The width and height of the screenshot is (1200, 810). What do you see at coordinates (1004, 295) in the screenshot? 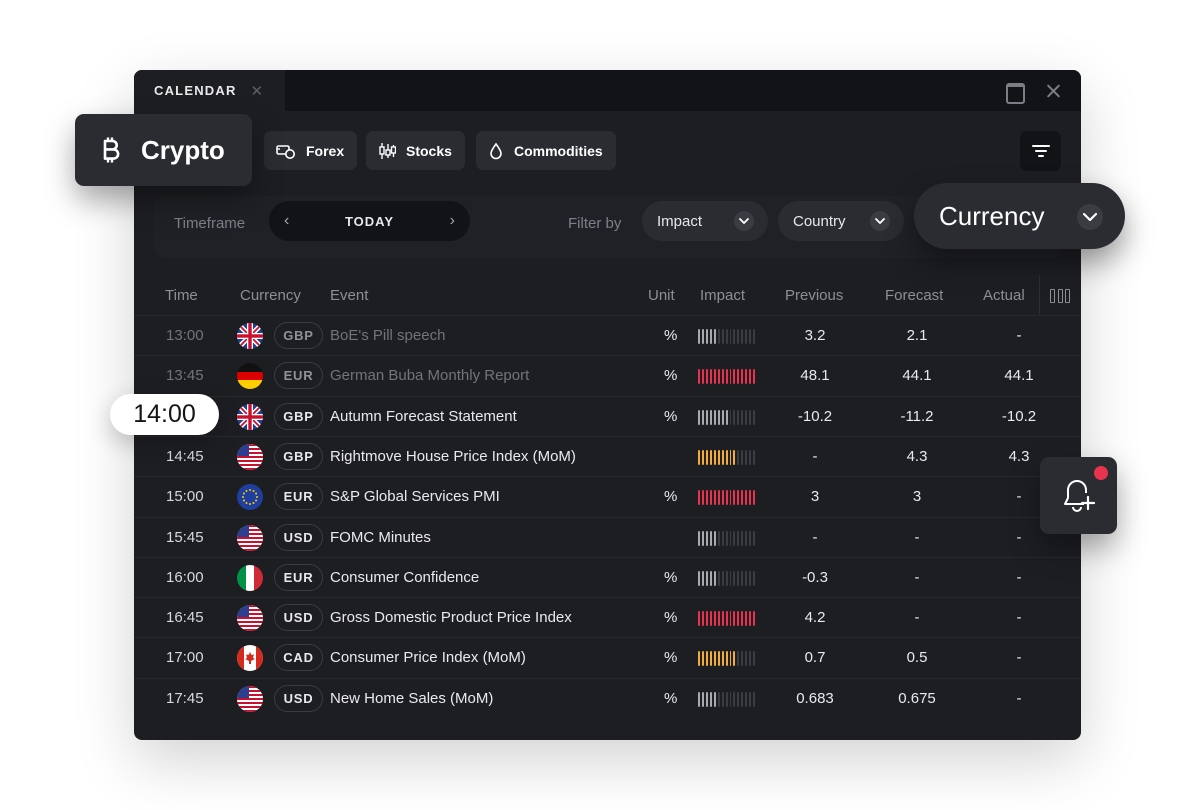
I see `column-actual: Actual` at bounding box center [1004, 295].